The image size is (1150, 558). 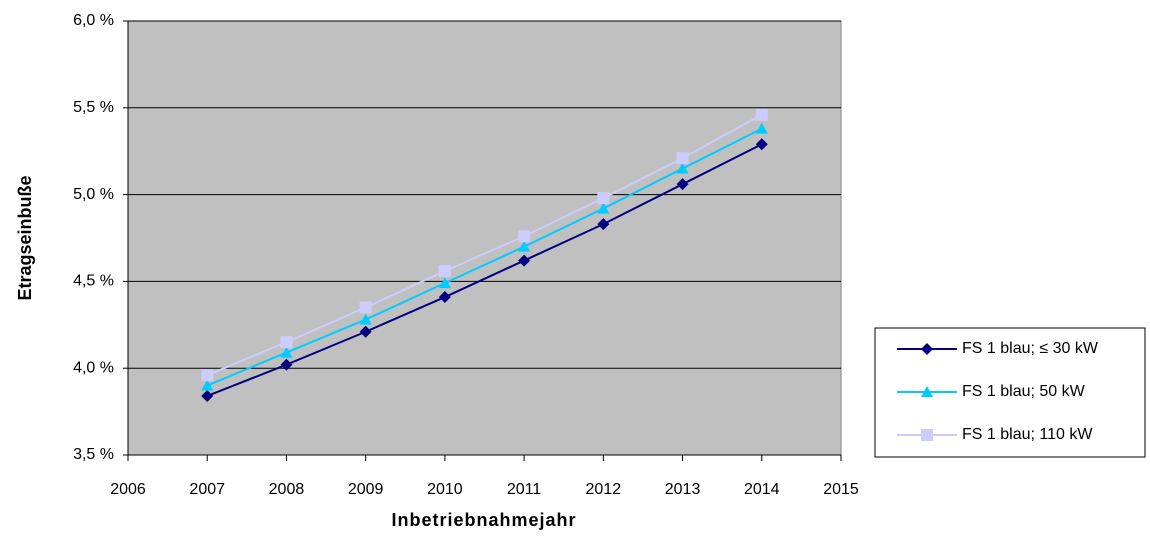 What do you see at coordinates (762, 489) in the screenshot?
I see `x-tick-label: 2014` at bounding box center [762, 489].